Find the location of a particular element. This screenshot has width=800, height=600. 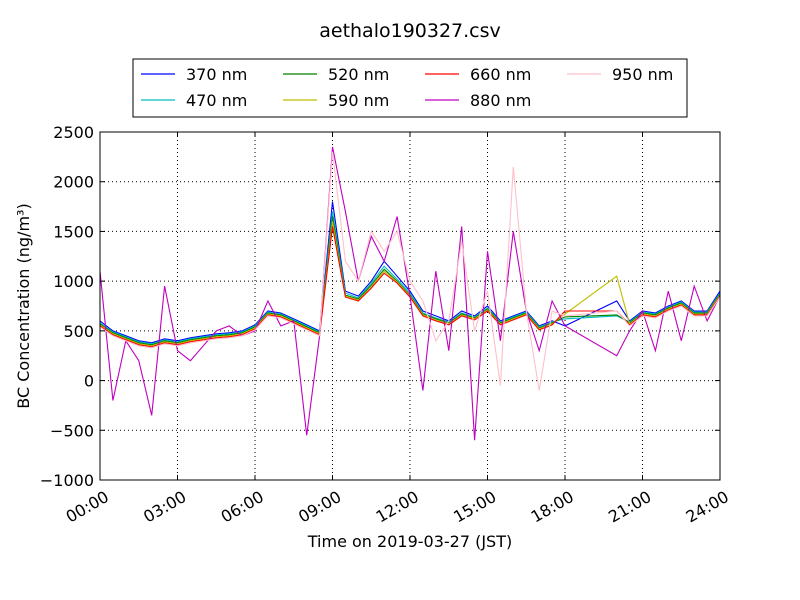

legend-box is located at coordinates (410, 88).